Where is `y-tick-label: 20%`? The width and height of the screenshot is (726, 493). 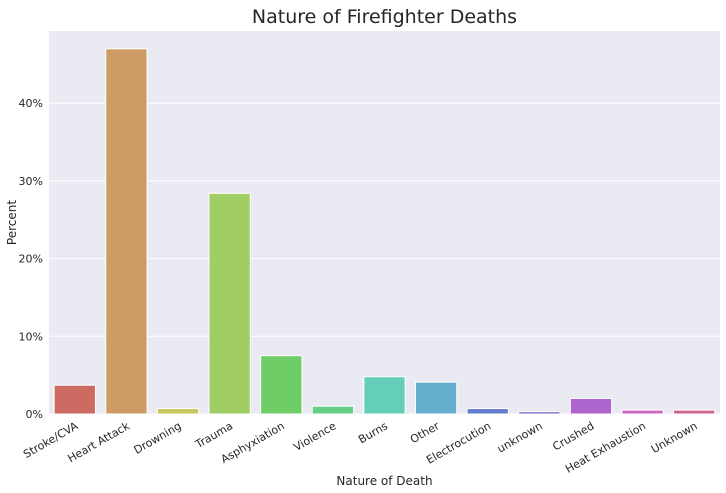 y-tick-label: 20% is located at coordinates (31, 259).